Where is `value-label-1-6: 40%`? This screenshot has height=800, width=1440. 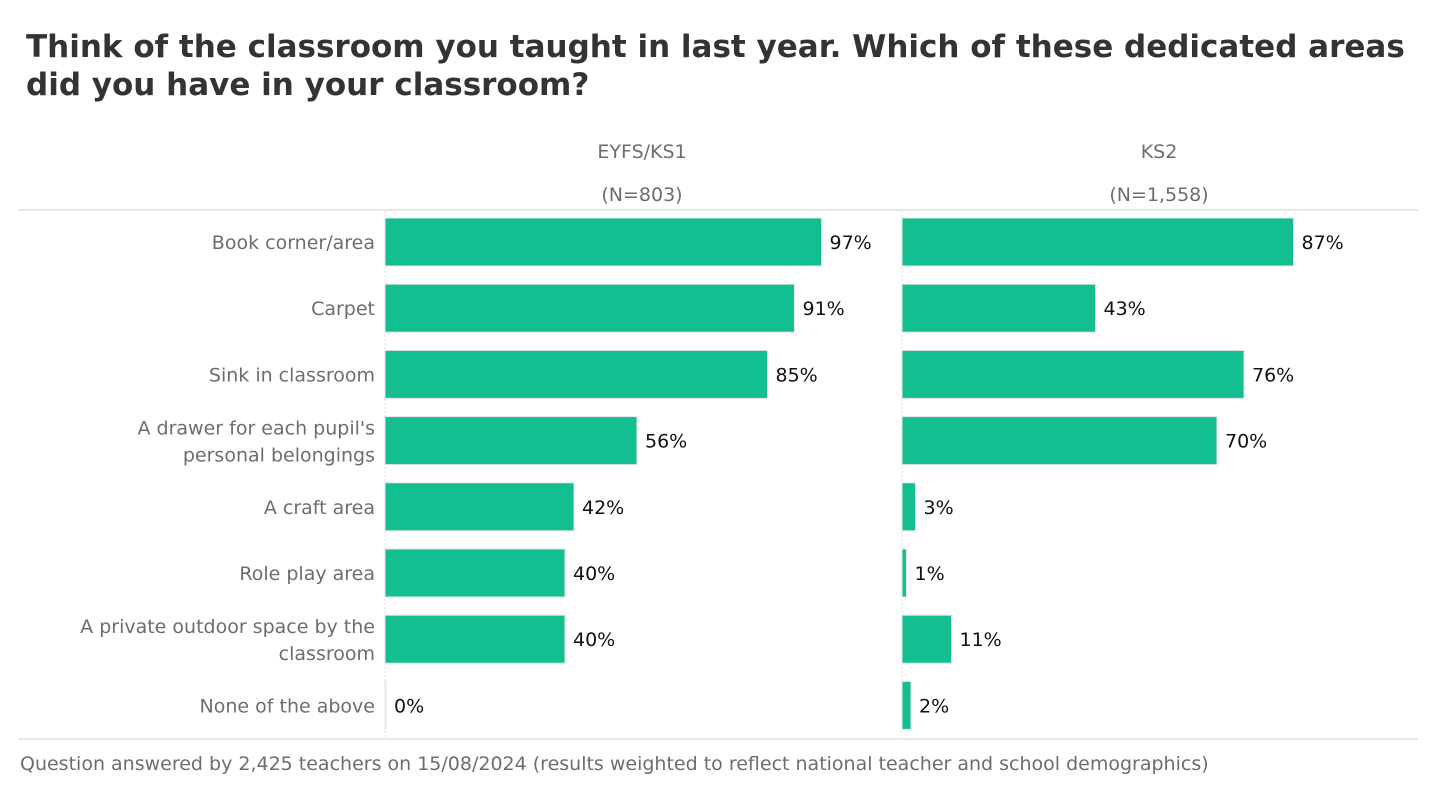
value-label-1-6: 40% is located at coordinates (594, 574).